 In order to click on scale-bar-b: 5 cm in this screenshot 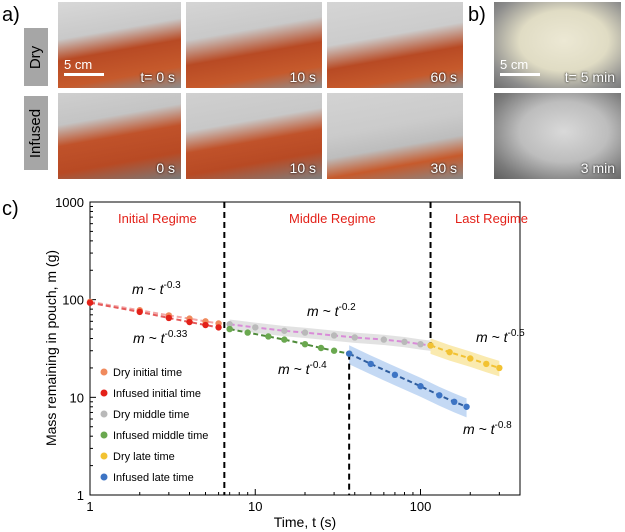, I will do `click(520, 66)`.